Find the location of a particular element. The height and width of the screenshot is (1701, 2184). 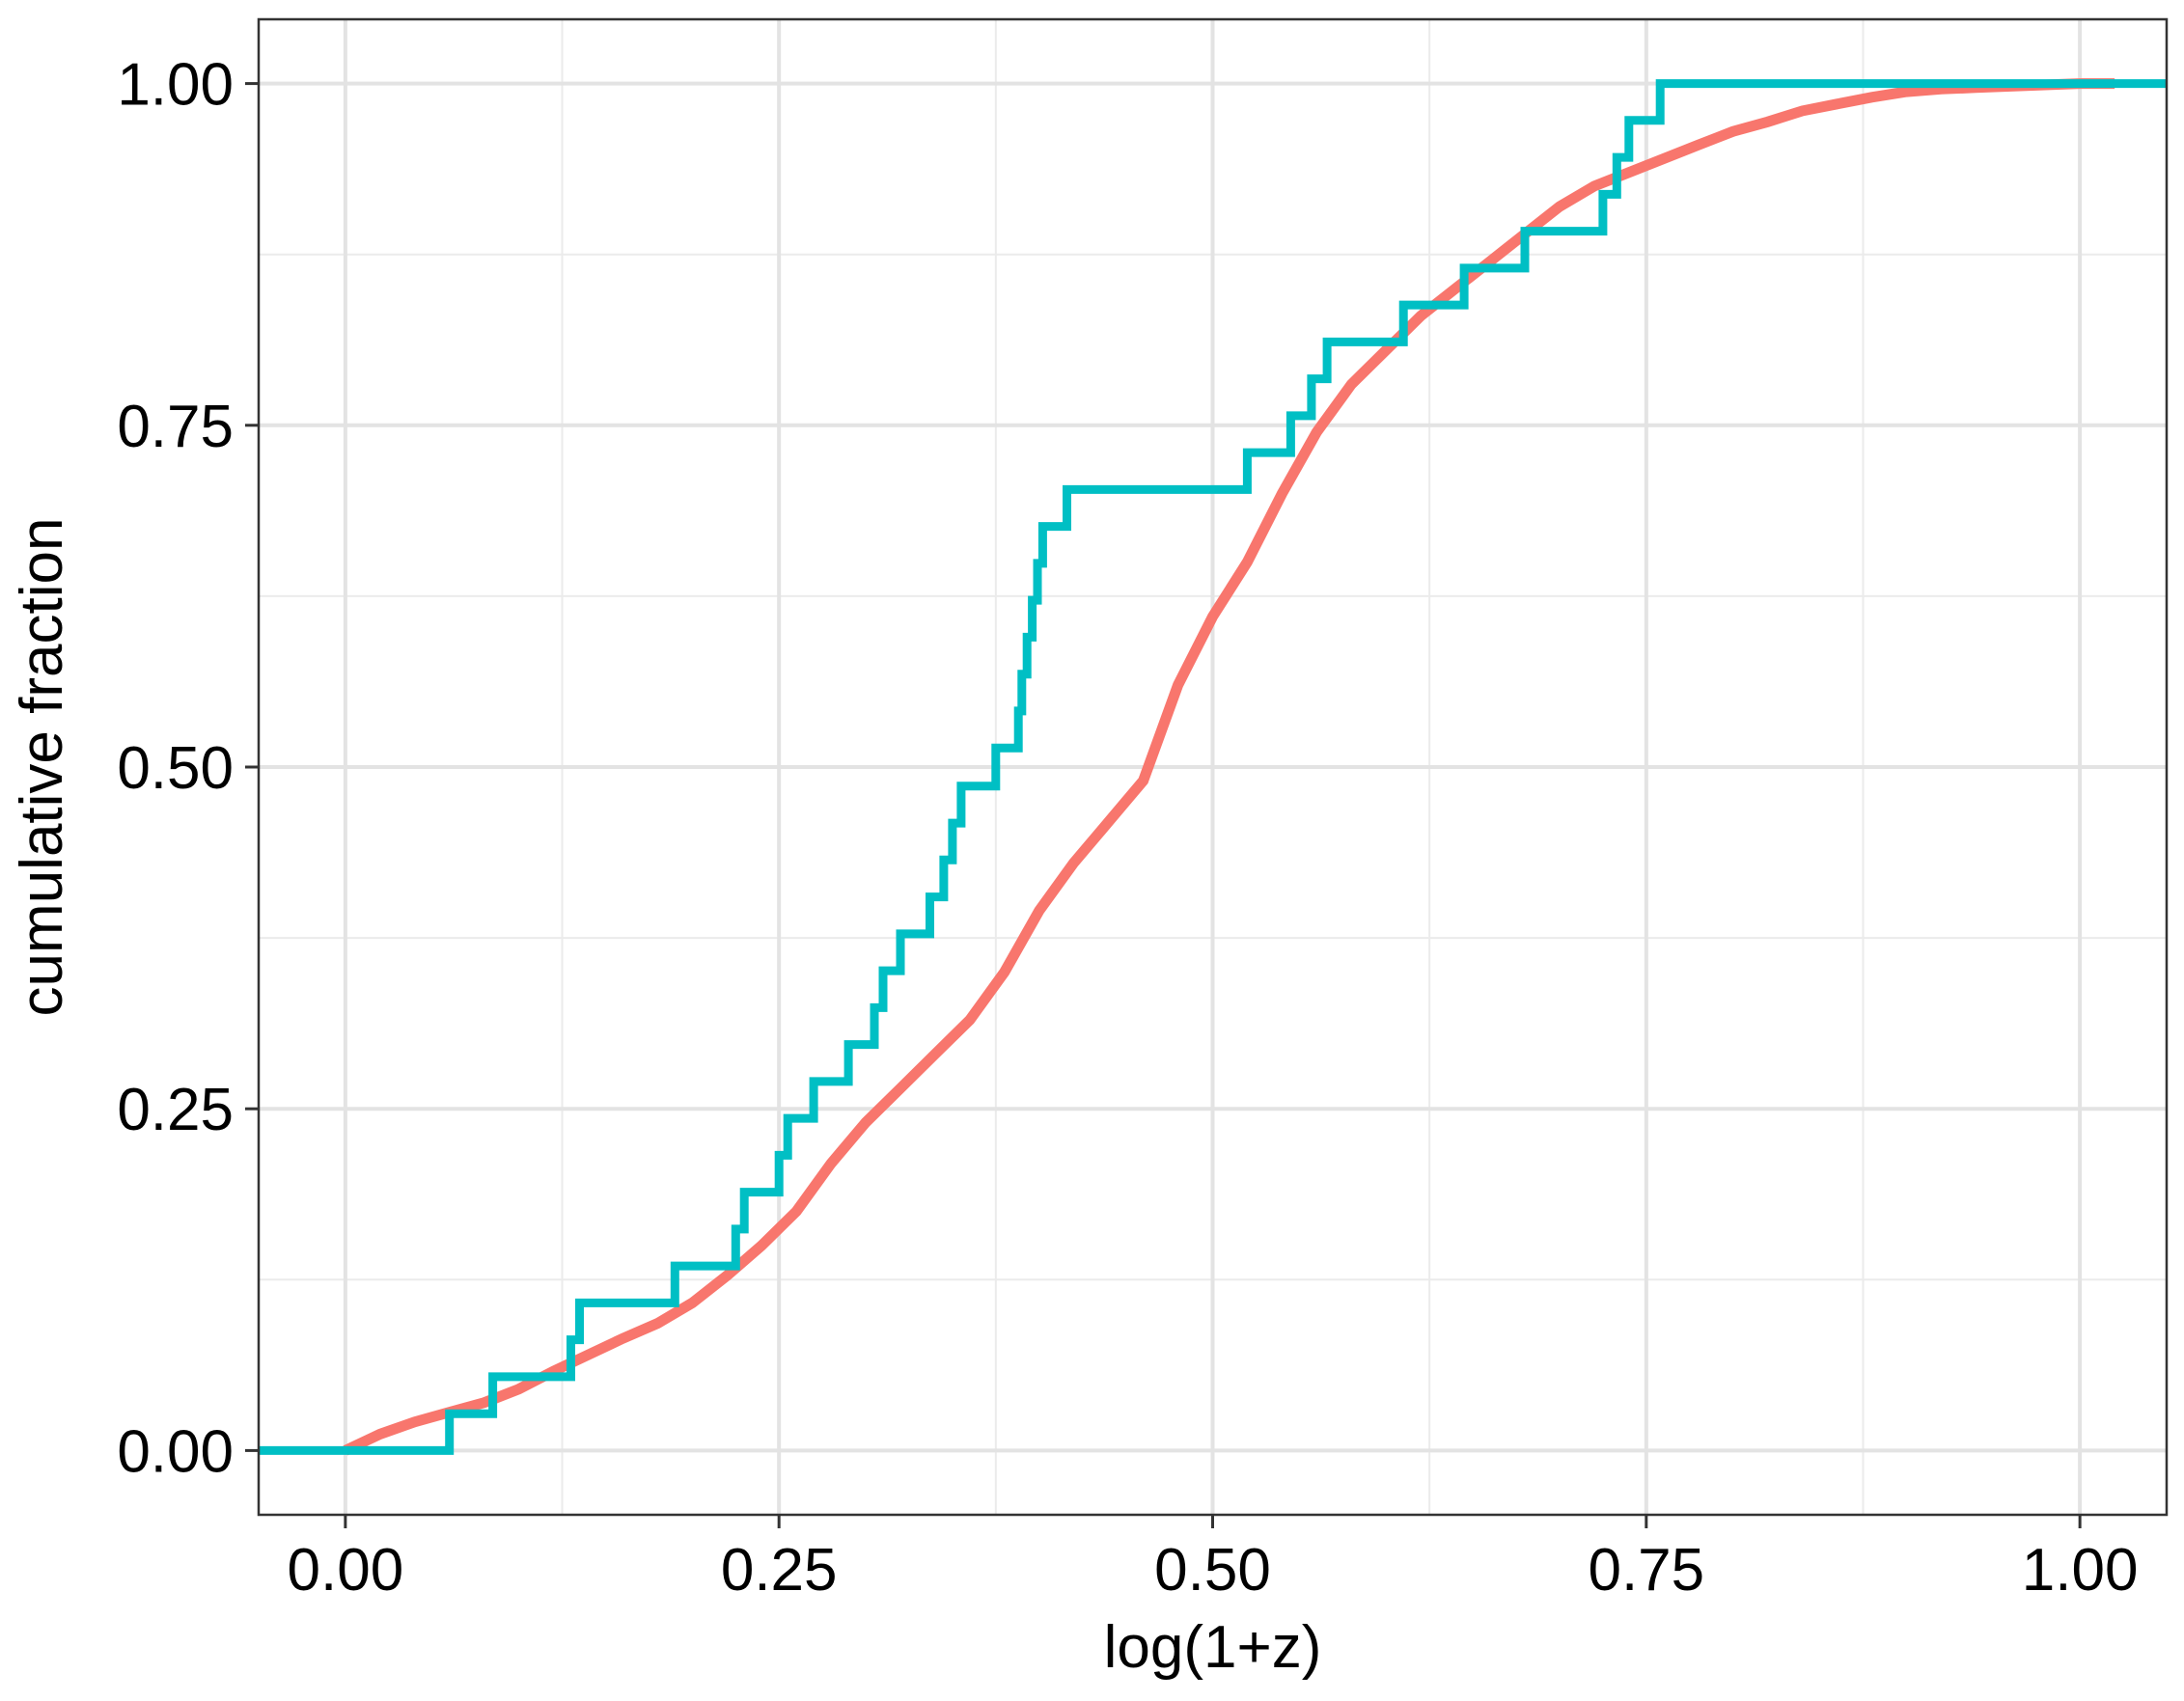

y-tick-label: 0.25 is located at coordinates (176, 1110).